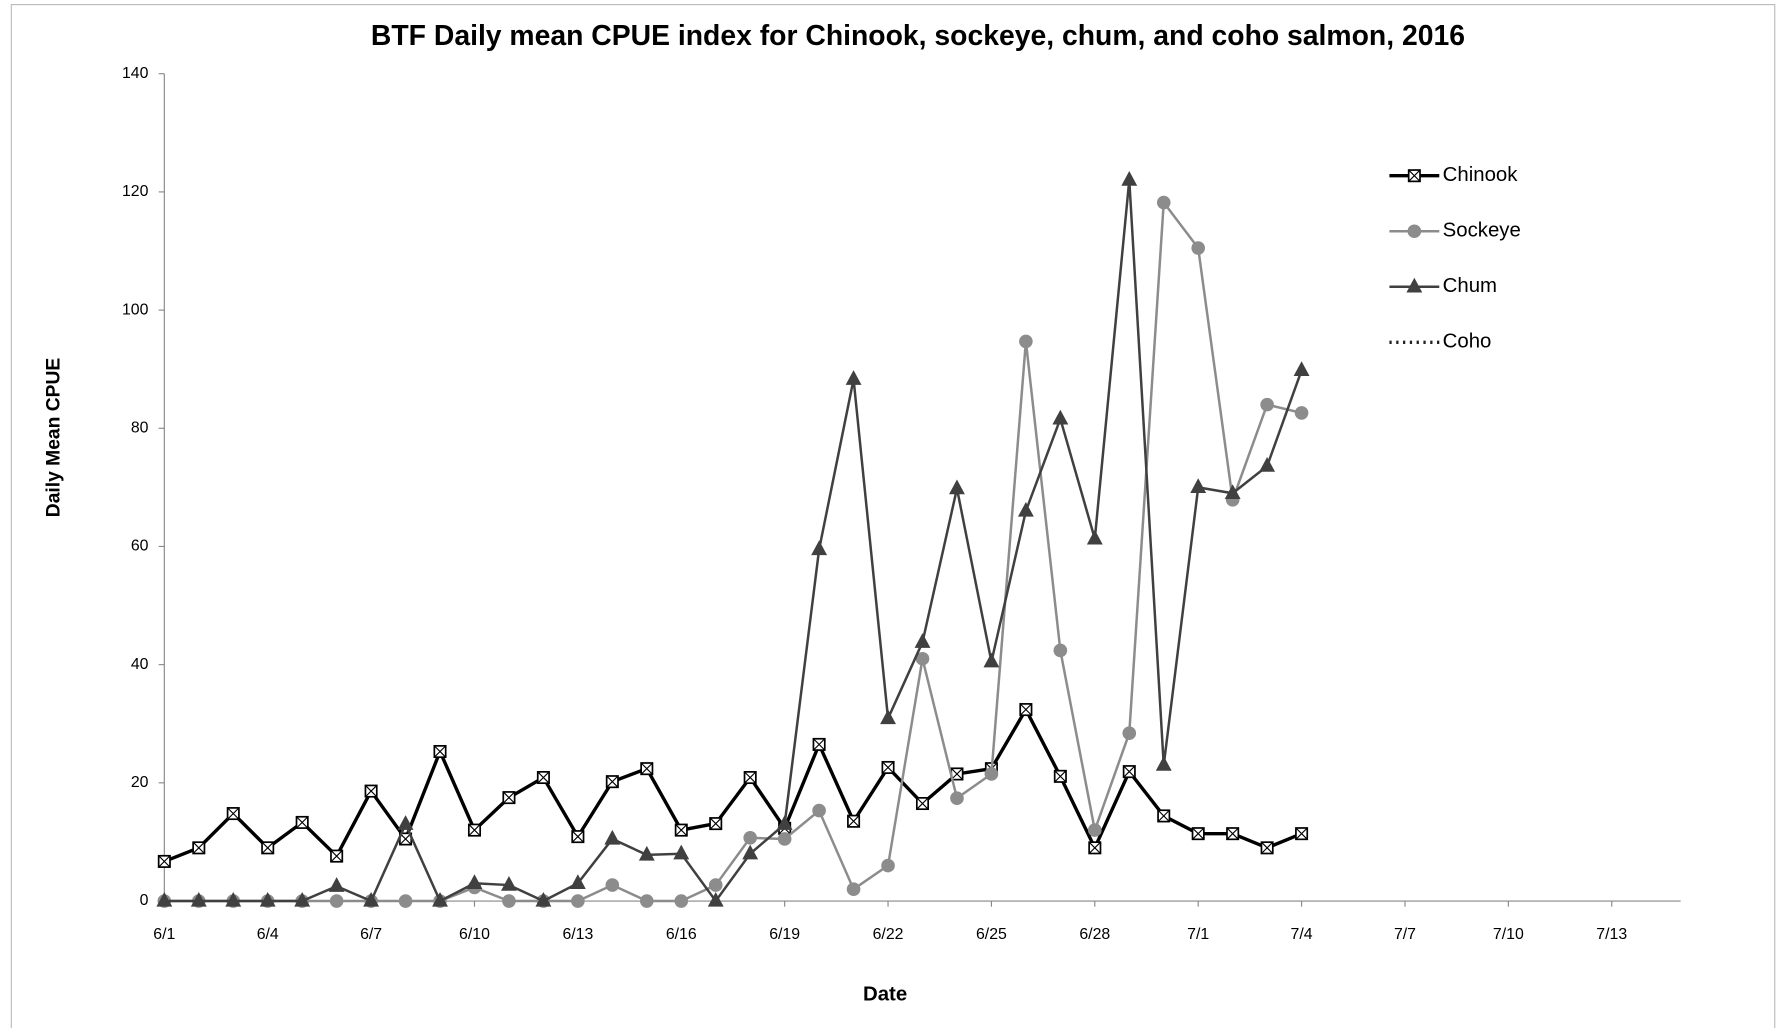 The width and height of the screenshot is (1777, 1028). I want to click on x-tick-label: 6/7, so click(371, 934).